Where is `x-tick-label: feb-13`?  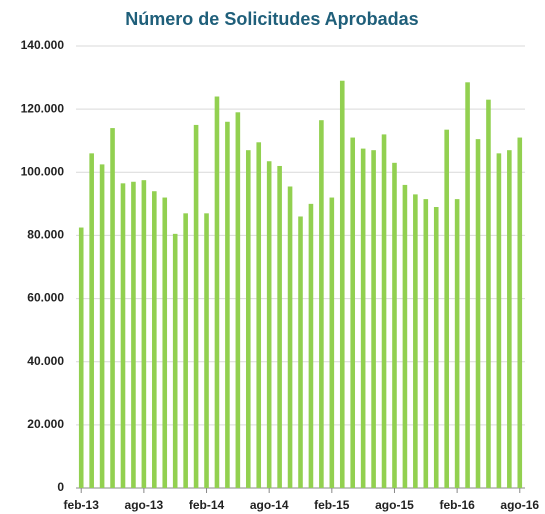 x-tick-label: feb-13 is located at coordinates (82, 505).